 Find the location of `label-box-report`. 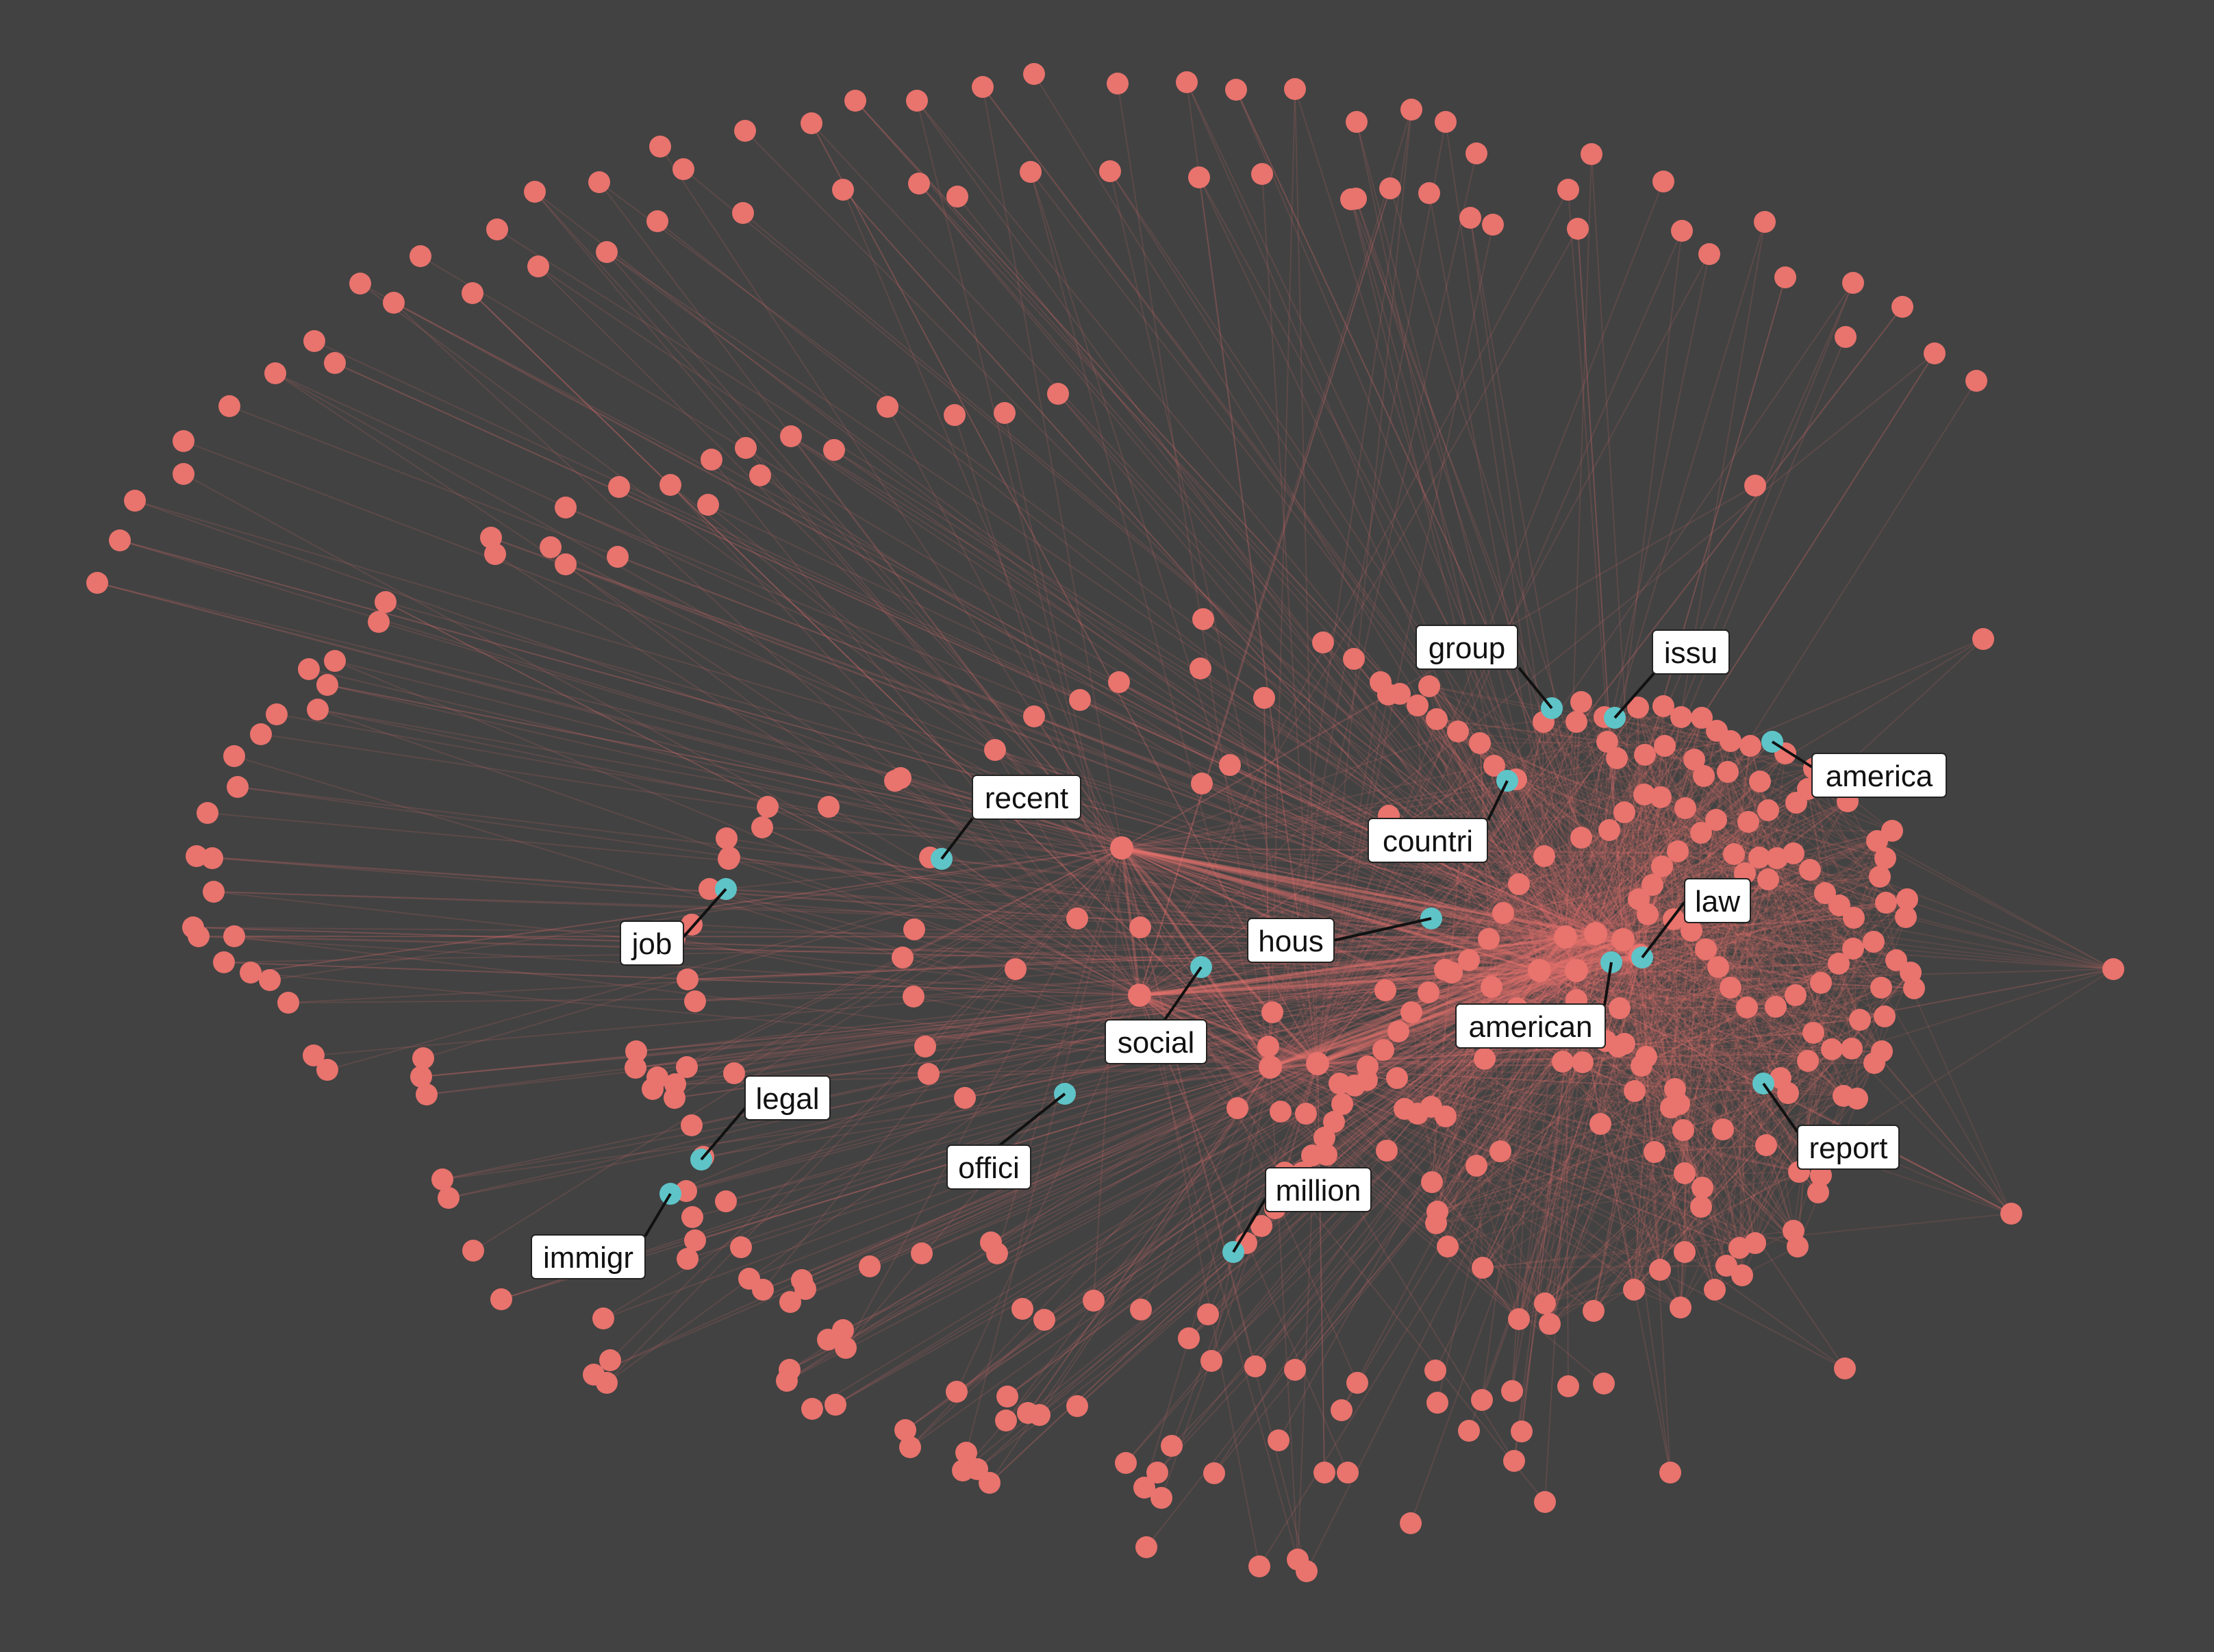

label-box-report is located at coordinates (1848, 1147).